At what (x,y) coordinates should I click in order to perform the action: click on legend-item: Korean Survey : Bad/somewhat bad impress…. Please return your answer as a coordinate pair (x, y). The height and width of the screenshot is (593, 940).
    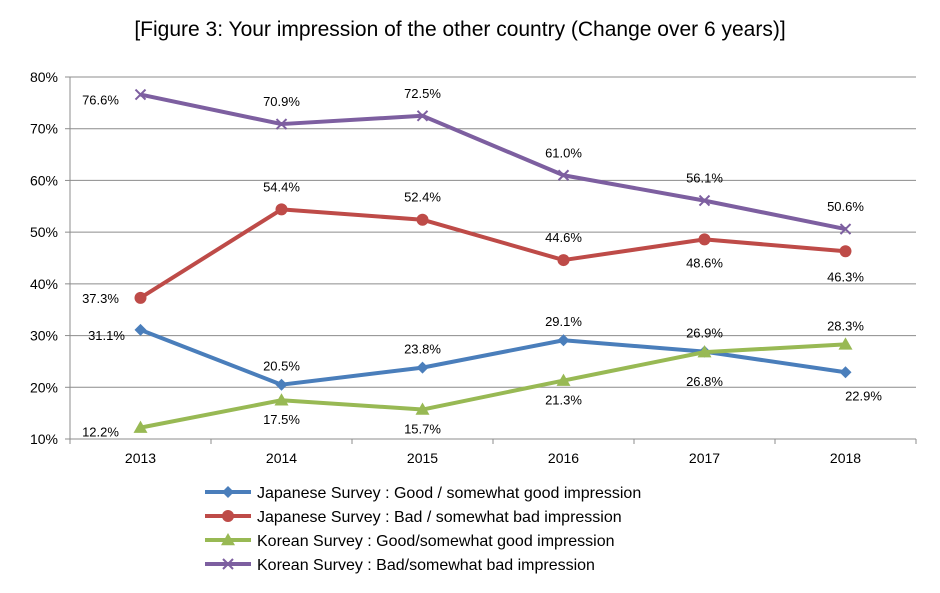
    Looking at the image, I should click on (400, 565).